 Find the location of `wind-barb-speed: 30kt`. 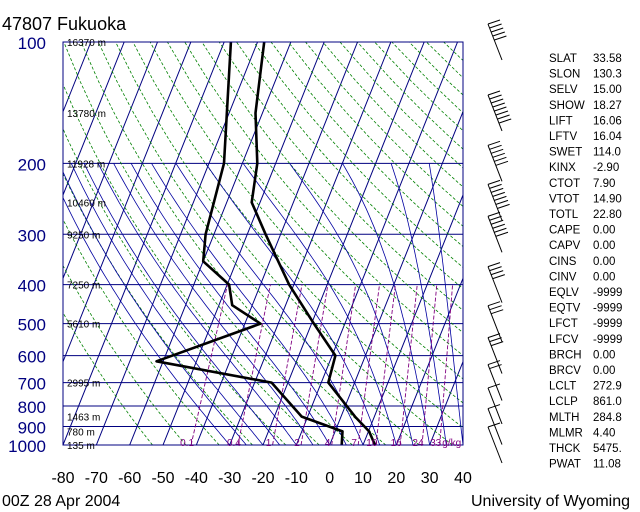

wind-barb-speed: 30kt is located at coordinates (501, 327).